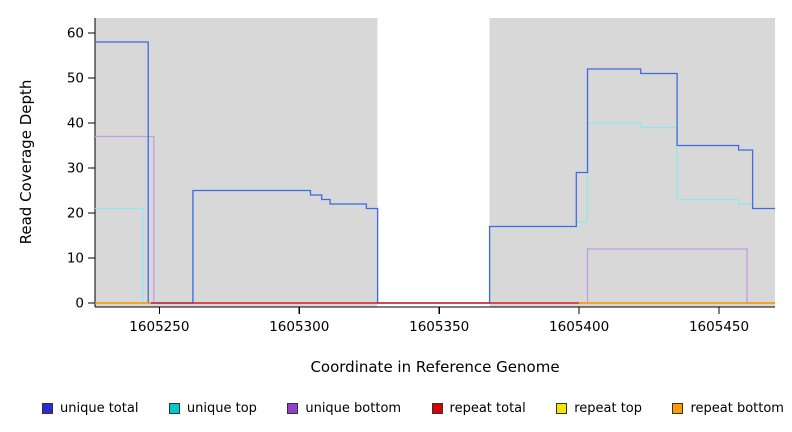 The height and width of the screenshot is (432, 792). What do you see at coordinates (75, 34) in the screenshot?
I see `y-tick-label: 60` at bounding box center [75, 34].